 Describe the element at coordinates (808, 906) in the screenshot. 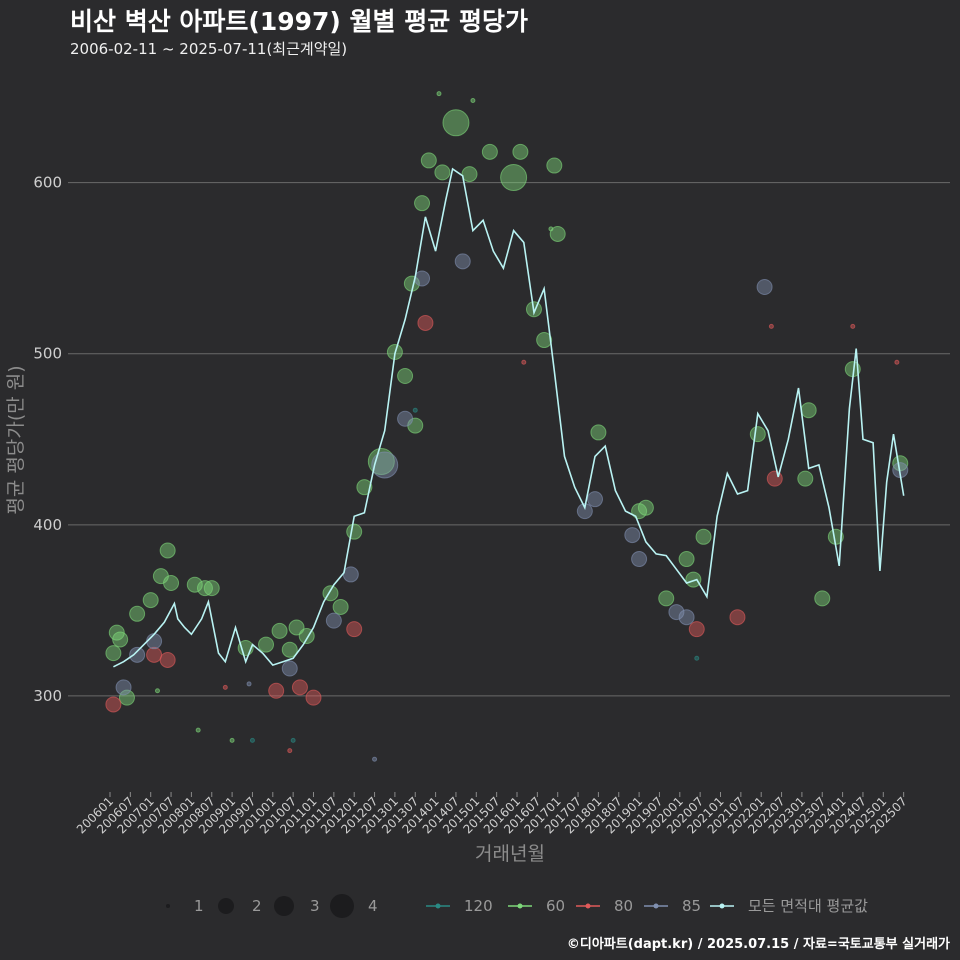

I see `color-legend-label: 모든 면적대 평균값` at that location.